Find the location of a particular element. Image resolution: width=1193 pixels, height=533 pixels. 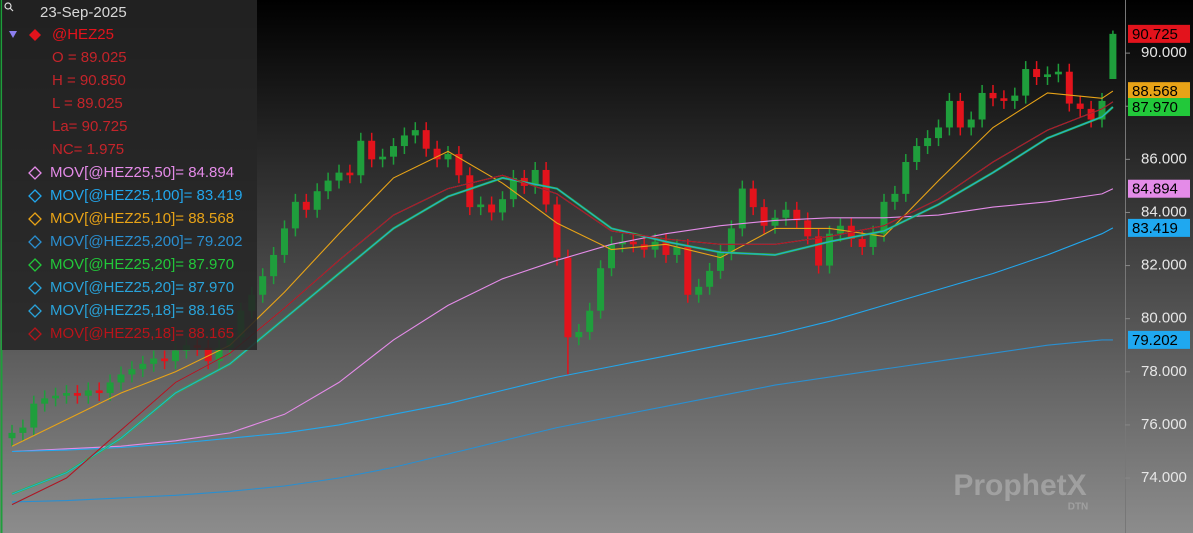

collapse-toggle is located at coordinates (13, 34).